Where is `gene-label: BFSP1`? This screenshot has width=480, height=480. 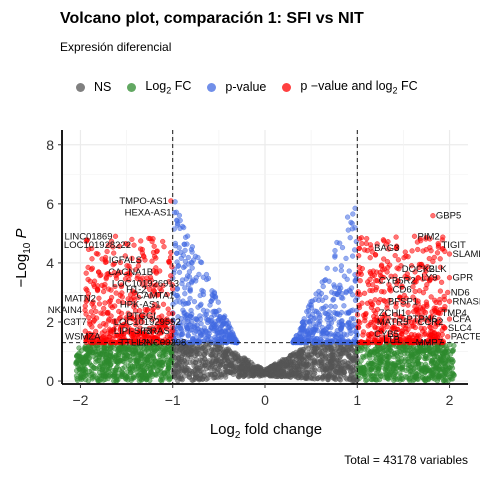
gene-label: BFSP1 is located at coordinates (403, 301).